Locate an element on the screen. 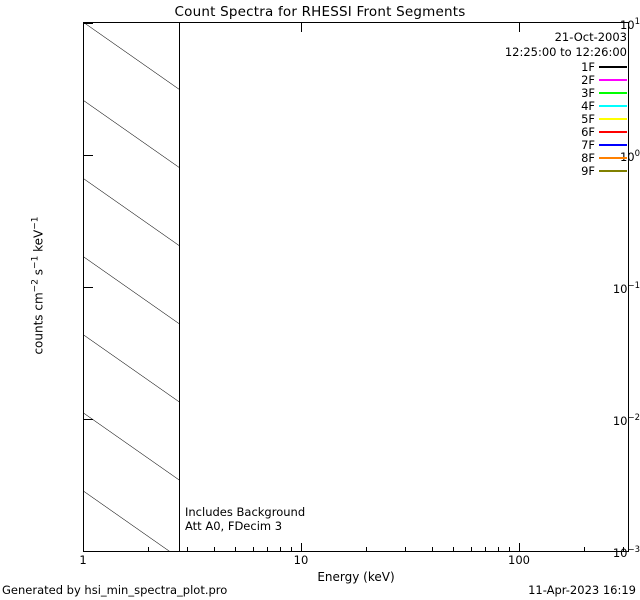 The image size is (640, 600). legend-swatch-3f is located at coordinates (613, 92).